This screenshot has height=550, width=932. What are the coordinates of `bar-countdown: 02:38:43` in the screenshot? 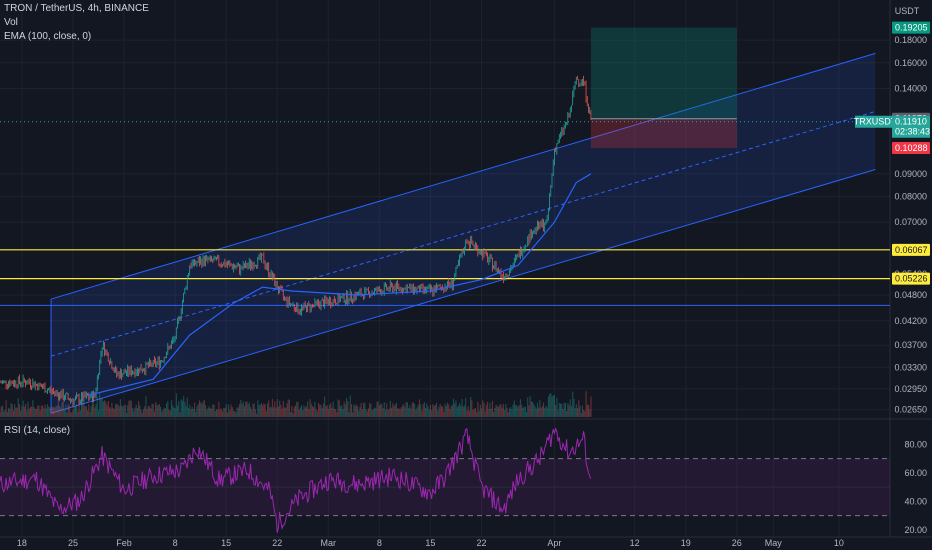 It's located at (912, 132).